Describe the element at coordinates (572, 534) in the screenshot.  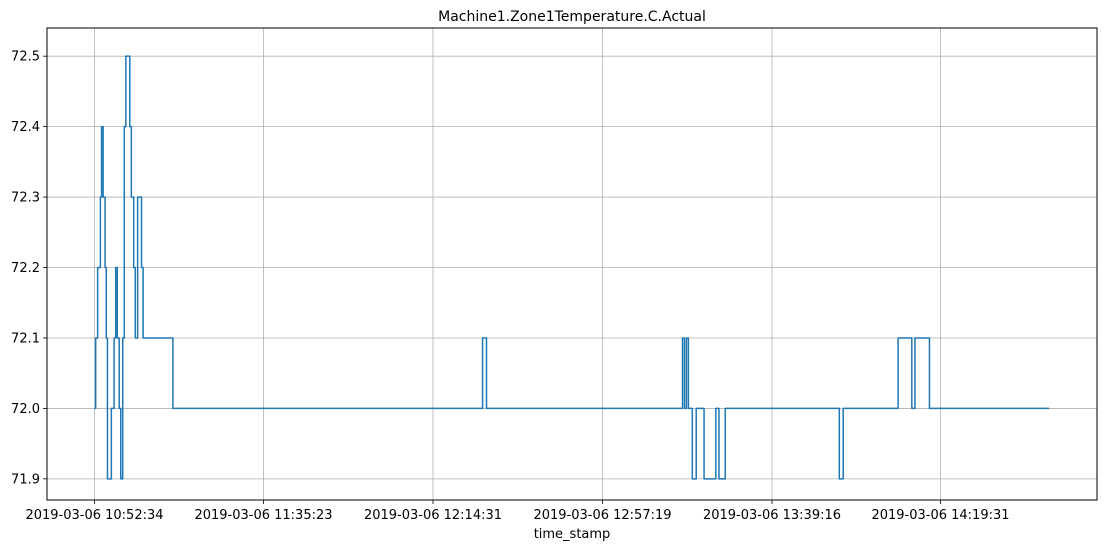
I see `x-axis-title: time_stamp` at that location.